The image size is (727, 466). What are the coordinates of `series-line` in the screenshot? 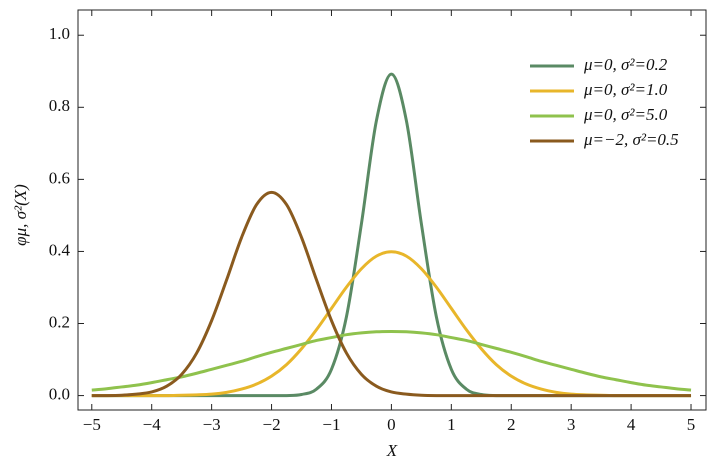 It's located at (391, 360).